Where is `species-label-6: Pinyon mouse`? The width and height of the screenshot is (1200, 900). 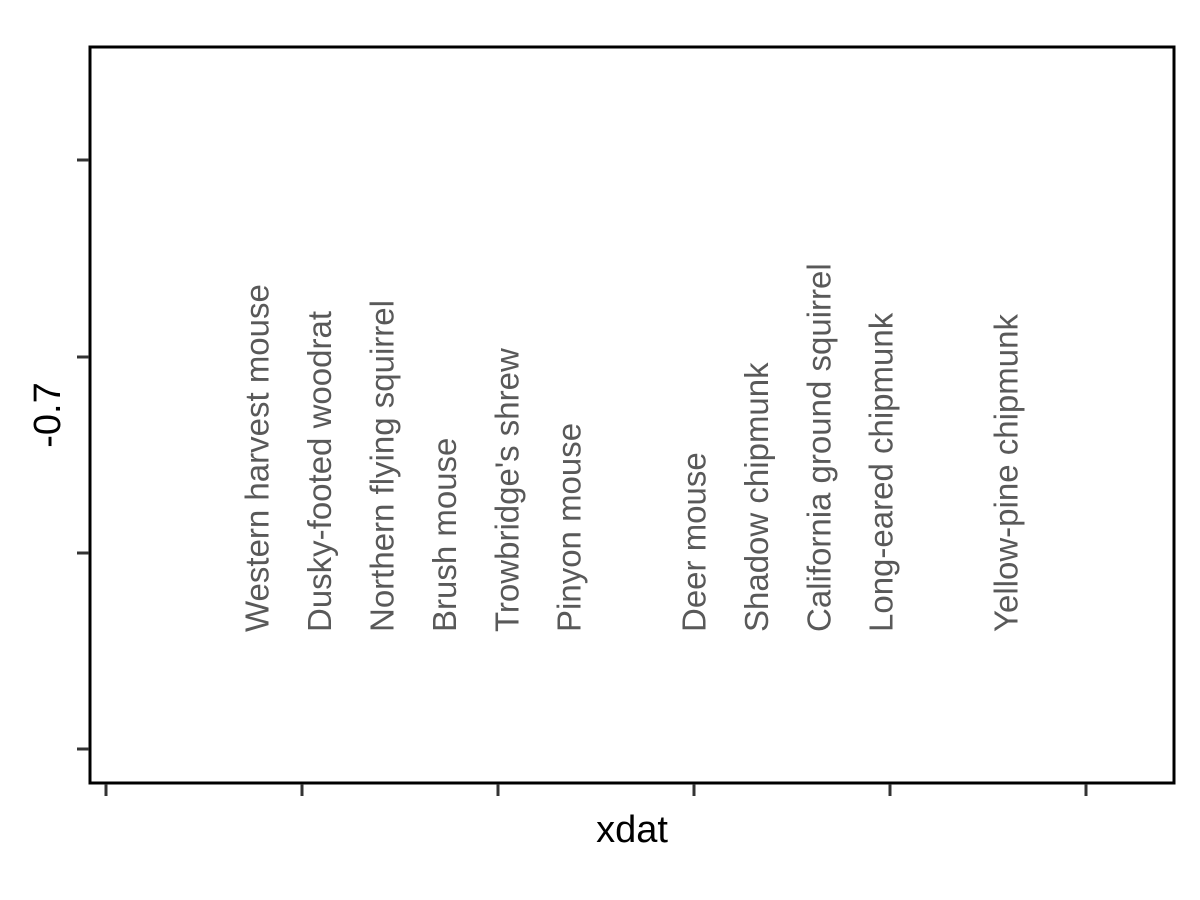
species-label-6: Pinyon mouse is located at coordinates (569, 527).